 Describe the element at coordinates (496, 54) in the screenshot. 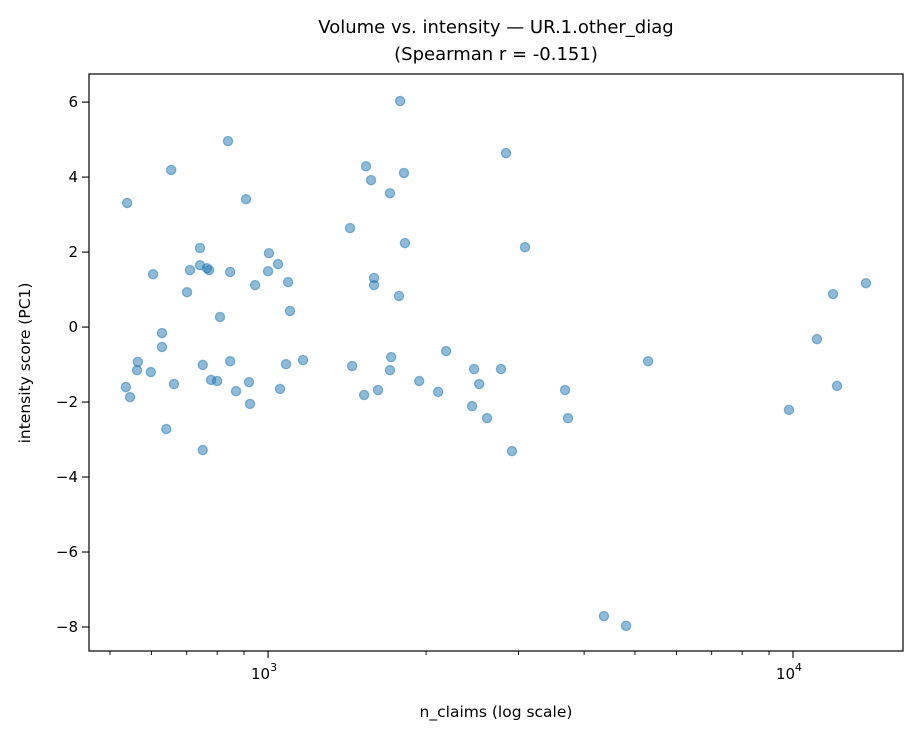

I see `chart-subtitle: (Spearman r = -0.151)` at that location.